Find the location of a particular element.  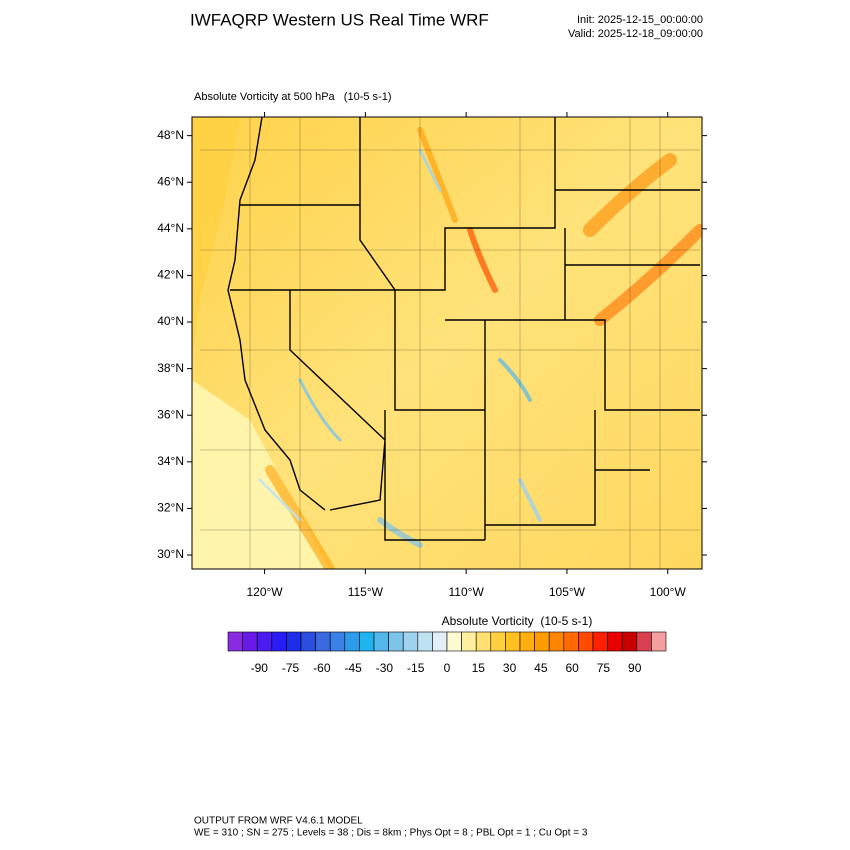

x-tick-label: 110°W is located at coordinates (467, 592).